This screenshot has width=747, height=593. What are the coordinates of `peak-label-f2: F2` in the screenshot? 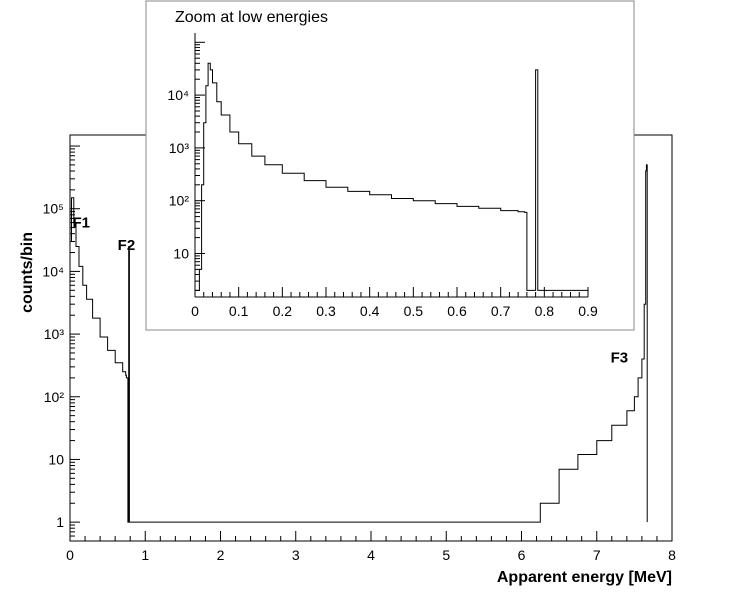 It's located at (127, 245).